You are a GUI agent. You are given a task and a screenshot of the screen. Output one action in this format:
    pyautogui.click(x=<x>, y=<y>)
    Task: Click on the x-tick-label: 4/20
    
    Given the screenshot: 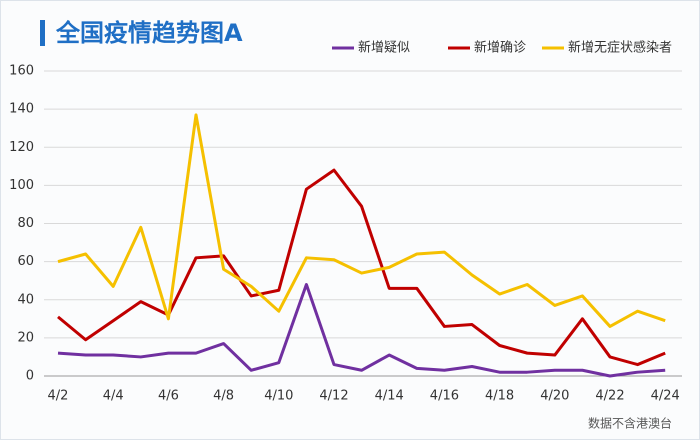 What is the action you would take?
    pyautogui.click(x=554, y=396)
    